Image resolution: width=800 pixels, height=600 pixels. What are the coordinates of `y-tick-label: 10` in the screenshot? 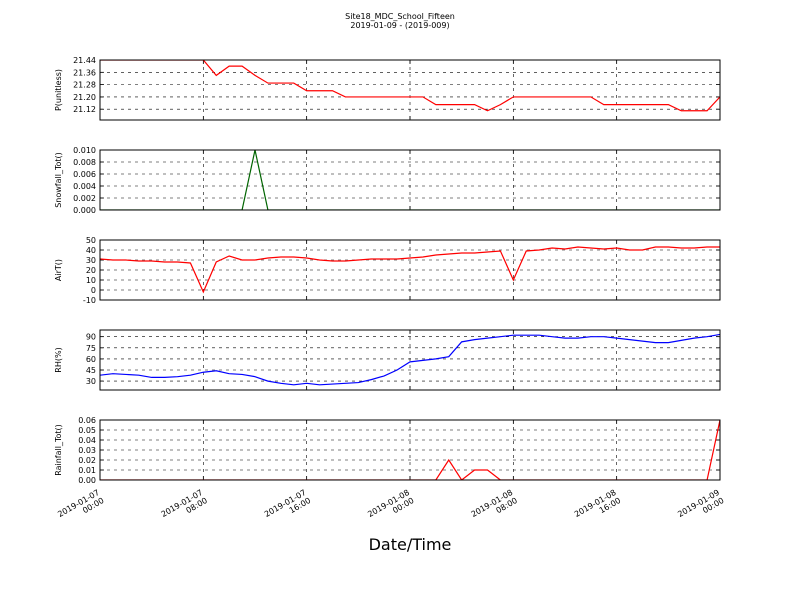 It's located at (91, 280).